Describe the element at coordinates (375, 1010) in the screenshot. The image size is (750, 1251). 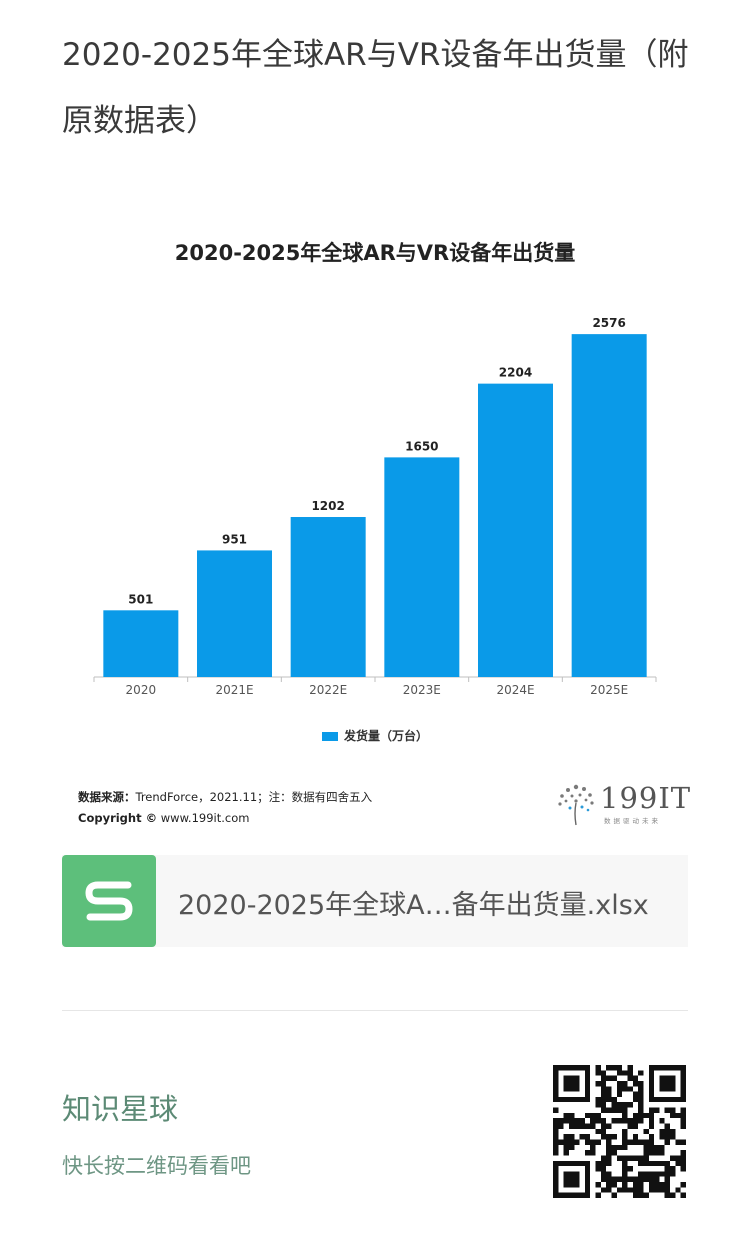
I see `divider` at that location.